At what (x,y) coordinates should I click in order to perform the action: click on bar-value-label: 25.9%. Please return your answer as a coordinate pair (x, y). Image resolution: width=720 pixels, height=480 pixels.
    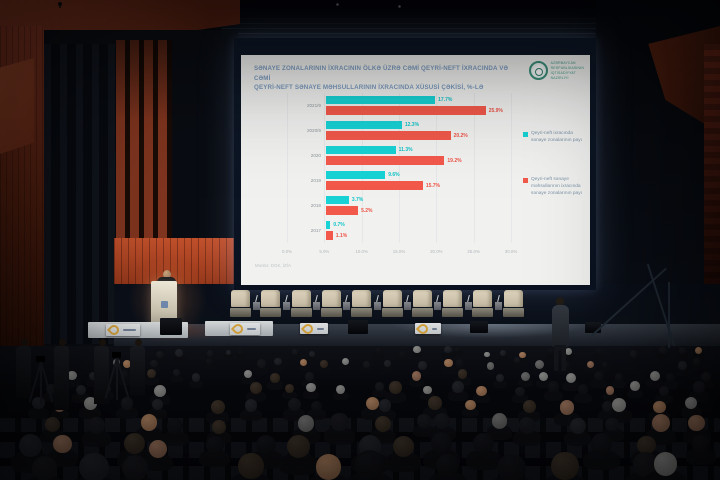
    Looking at the image, I should click on (495, 110).